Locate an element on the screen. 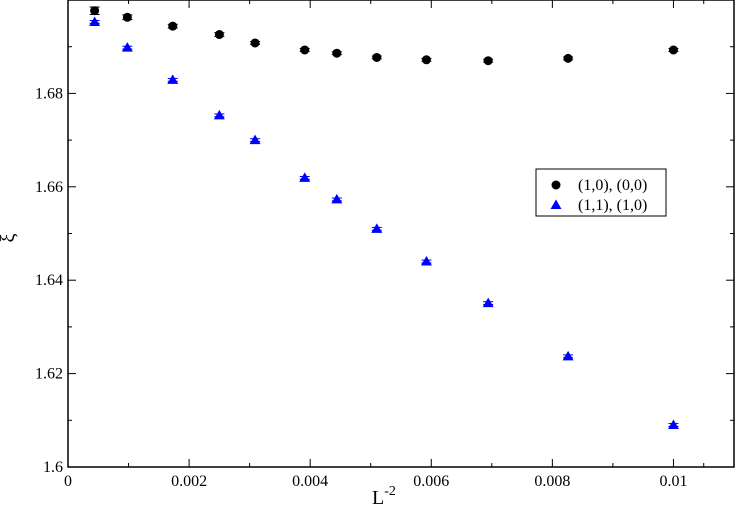 The image size is (736, 509). y-tick-label: 1.64 is located at coordinates (49, 280).